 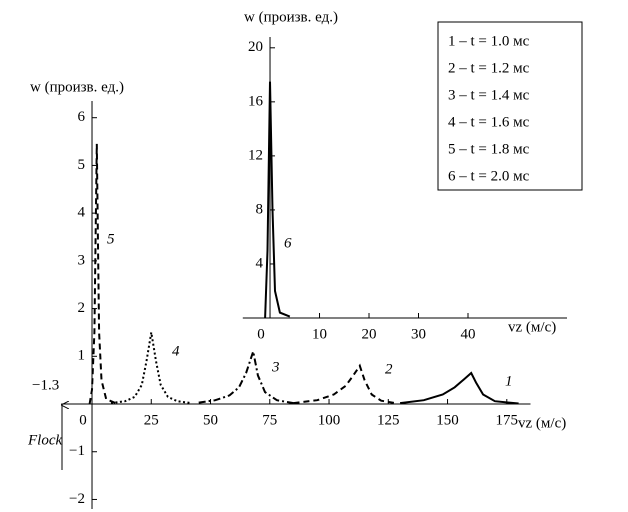 I want to click on inset-y-axis-label: w (произв. ед.), so click(x=291, y=17).